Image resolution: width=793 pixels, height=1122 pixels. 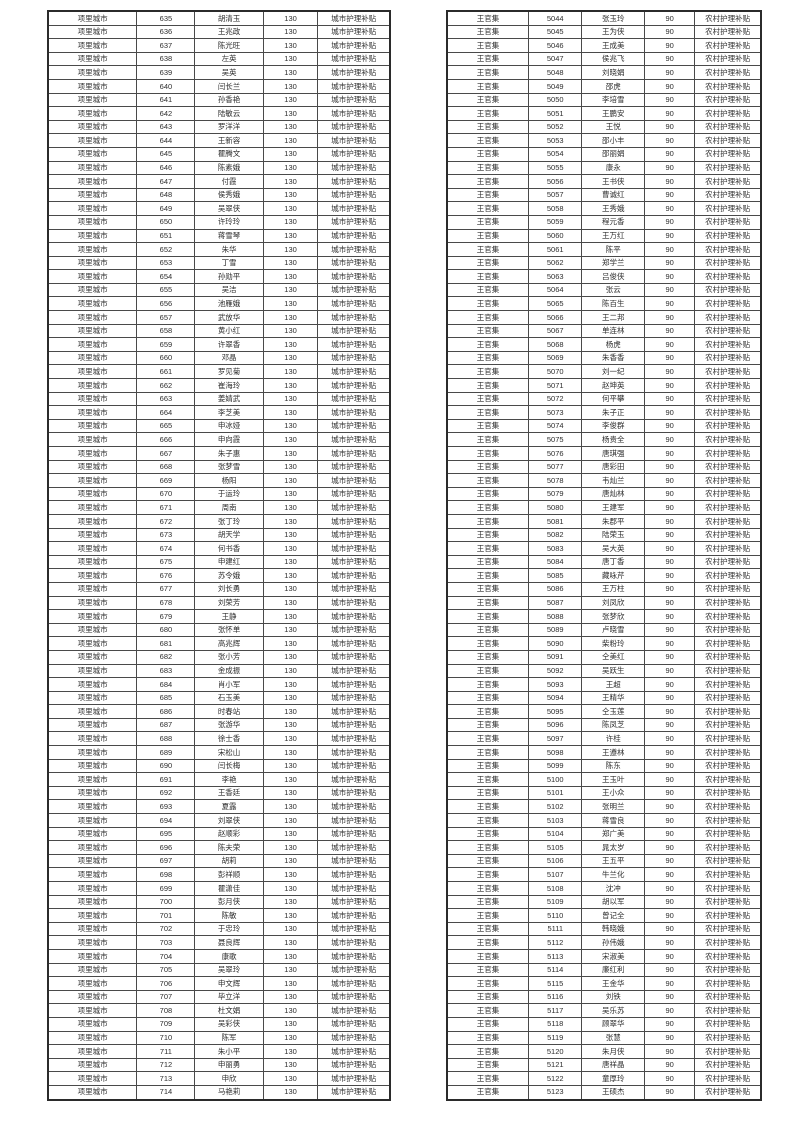 What do you see at coordinates (604, 793) in the screenshot?
I see `table-row: 王官集 5101 王小众 90 农村护理补贴` at bounding box center [604, 793].